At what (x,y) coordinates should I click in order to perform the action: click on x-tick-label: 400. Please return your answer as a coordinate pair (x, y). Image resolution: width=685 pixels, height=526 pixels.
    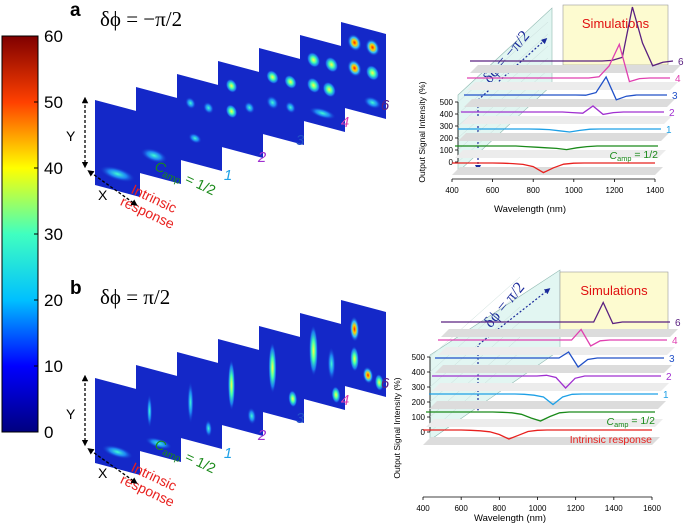
    Looking at the image, I should click on (452, 190).